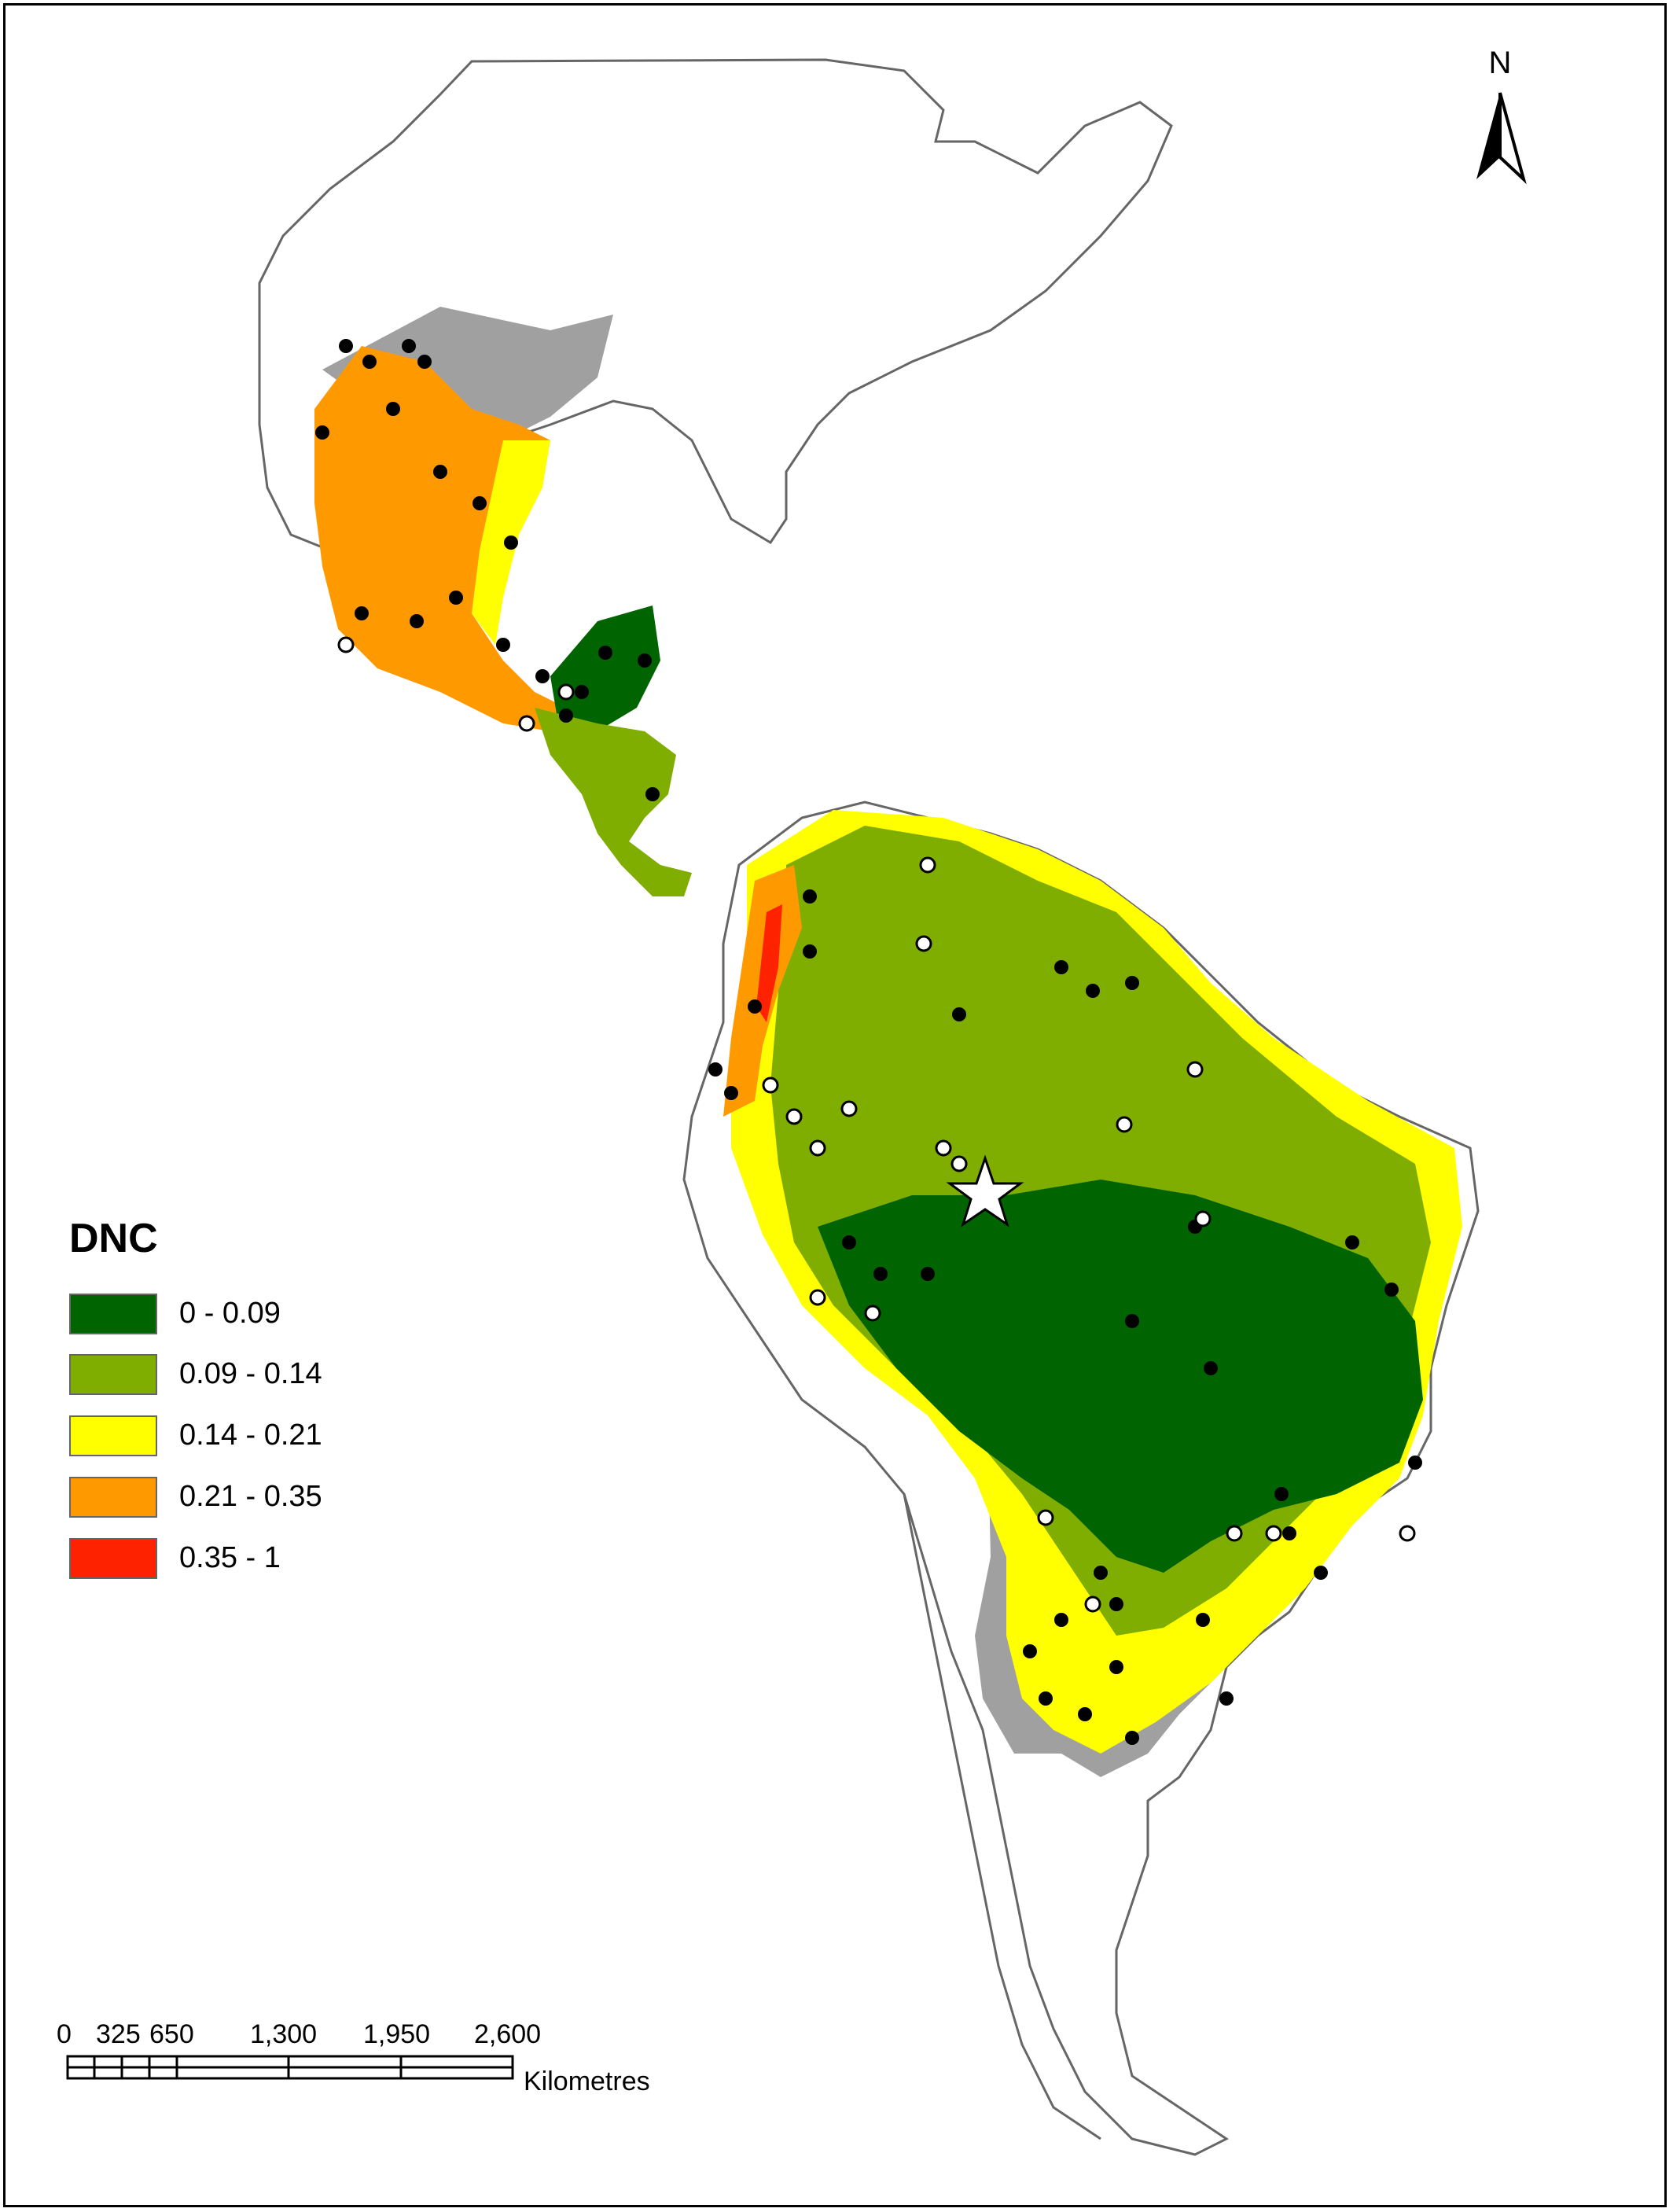 This screenshot has height=2212, width=1673. I want to click on legend-label: 0.14 - 0.21, so click(250, 1436).